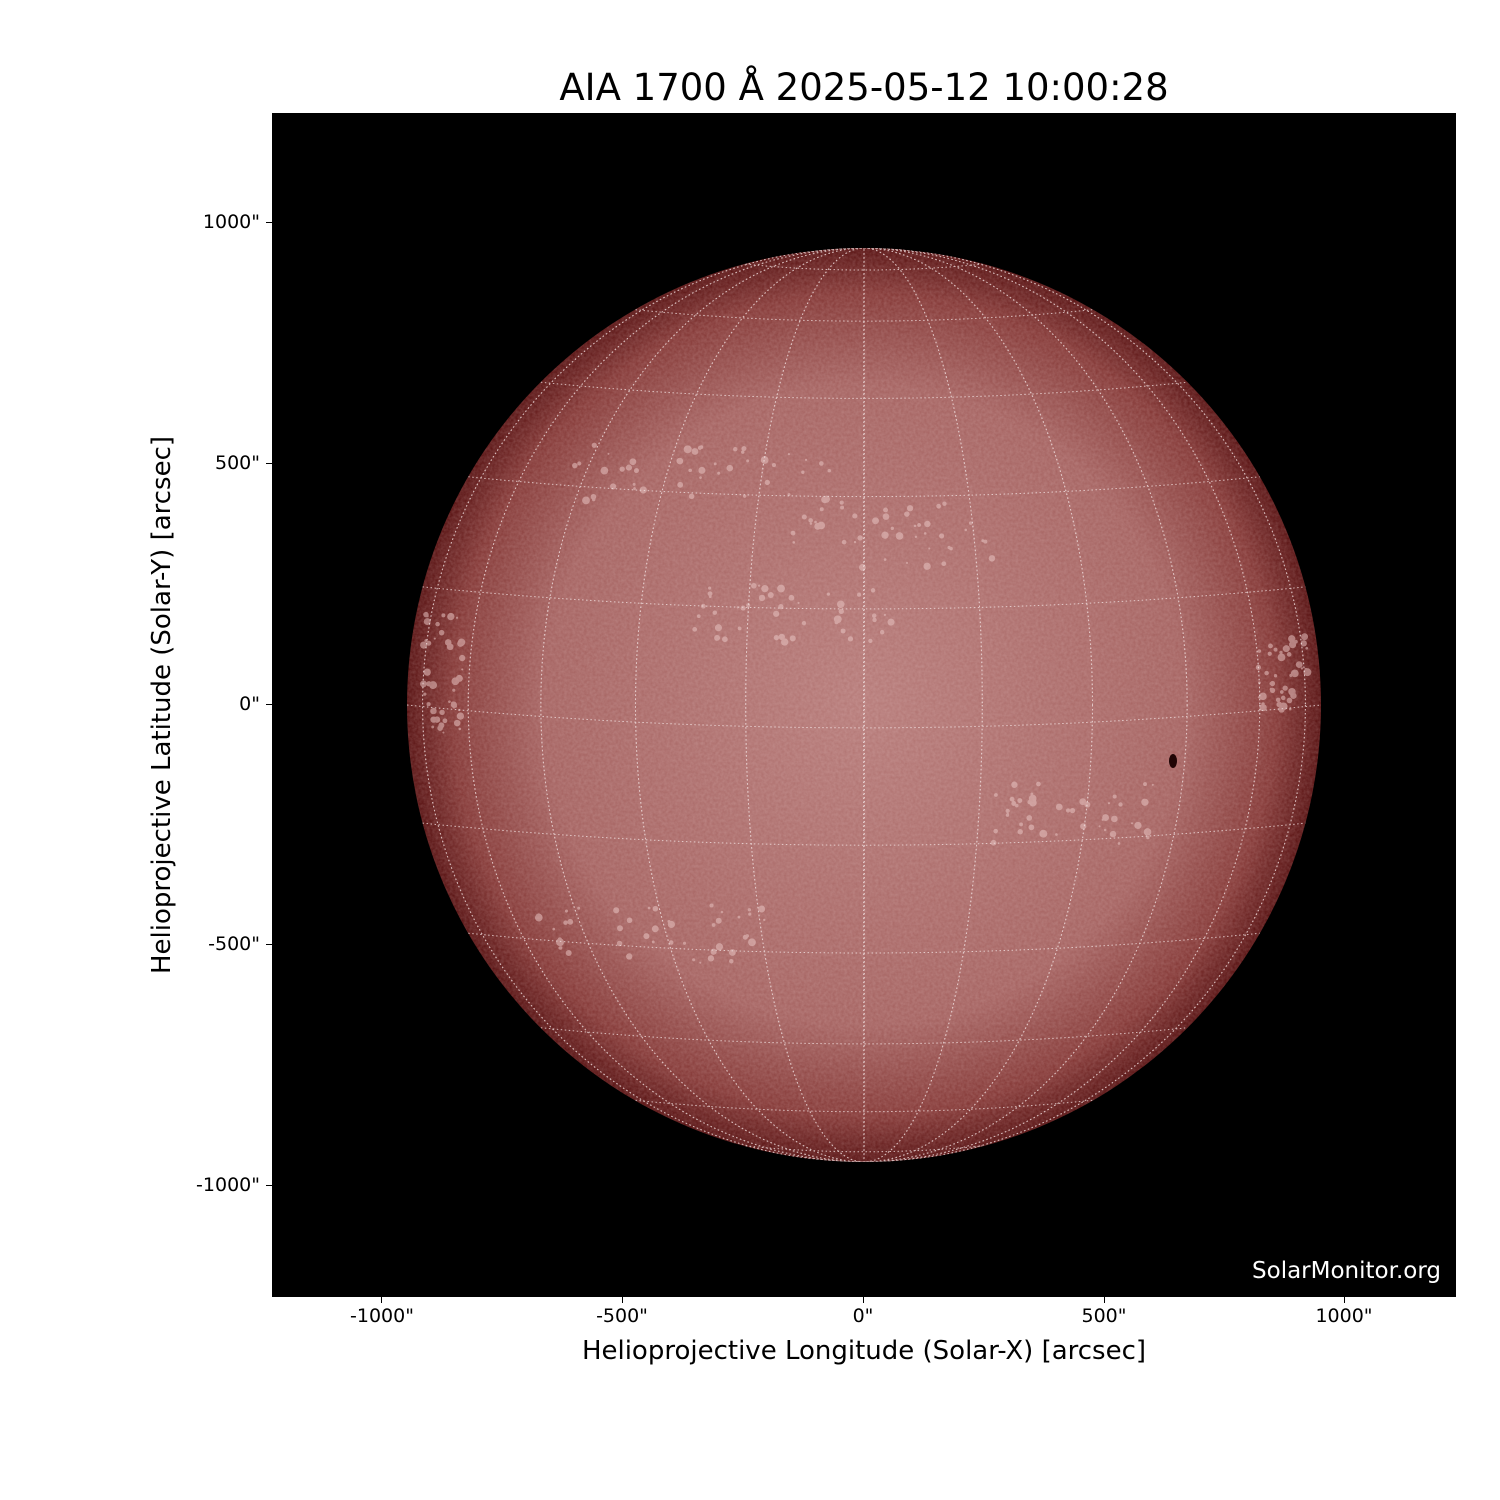 This screenshot has height=1500, width=1500. Describe the element at coordinates (228, 1185) in the screenshot. I see `y-tick-label: -1000"` at that location.